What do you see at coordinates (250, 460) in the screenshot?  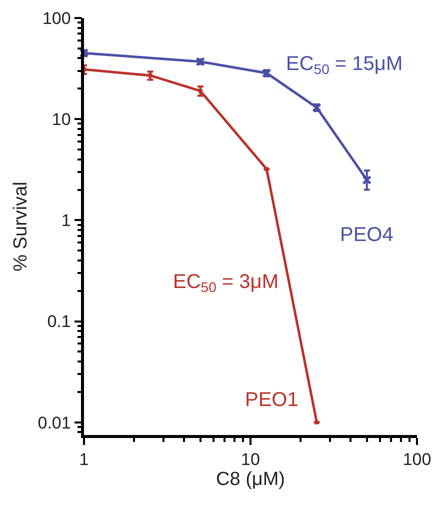 I see `x-tick-label: 10` at bounding box center [250, 460].